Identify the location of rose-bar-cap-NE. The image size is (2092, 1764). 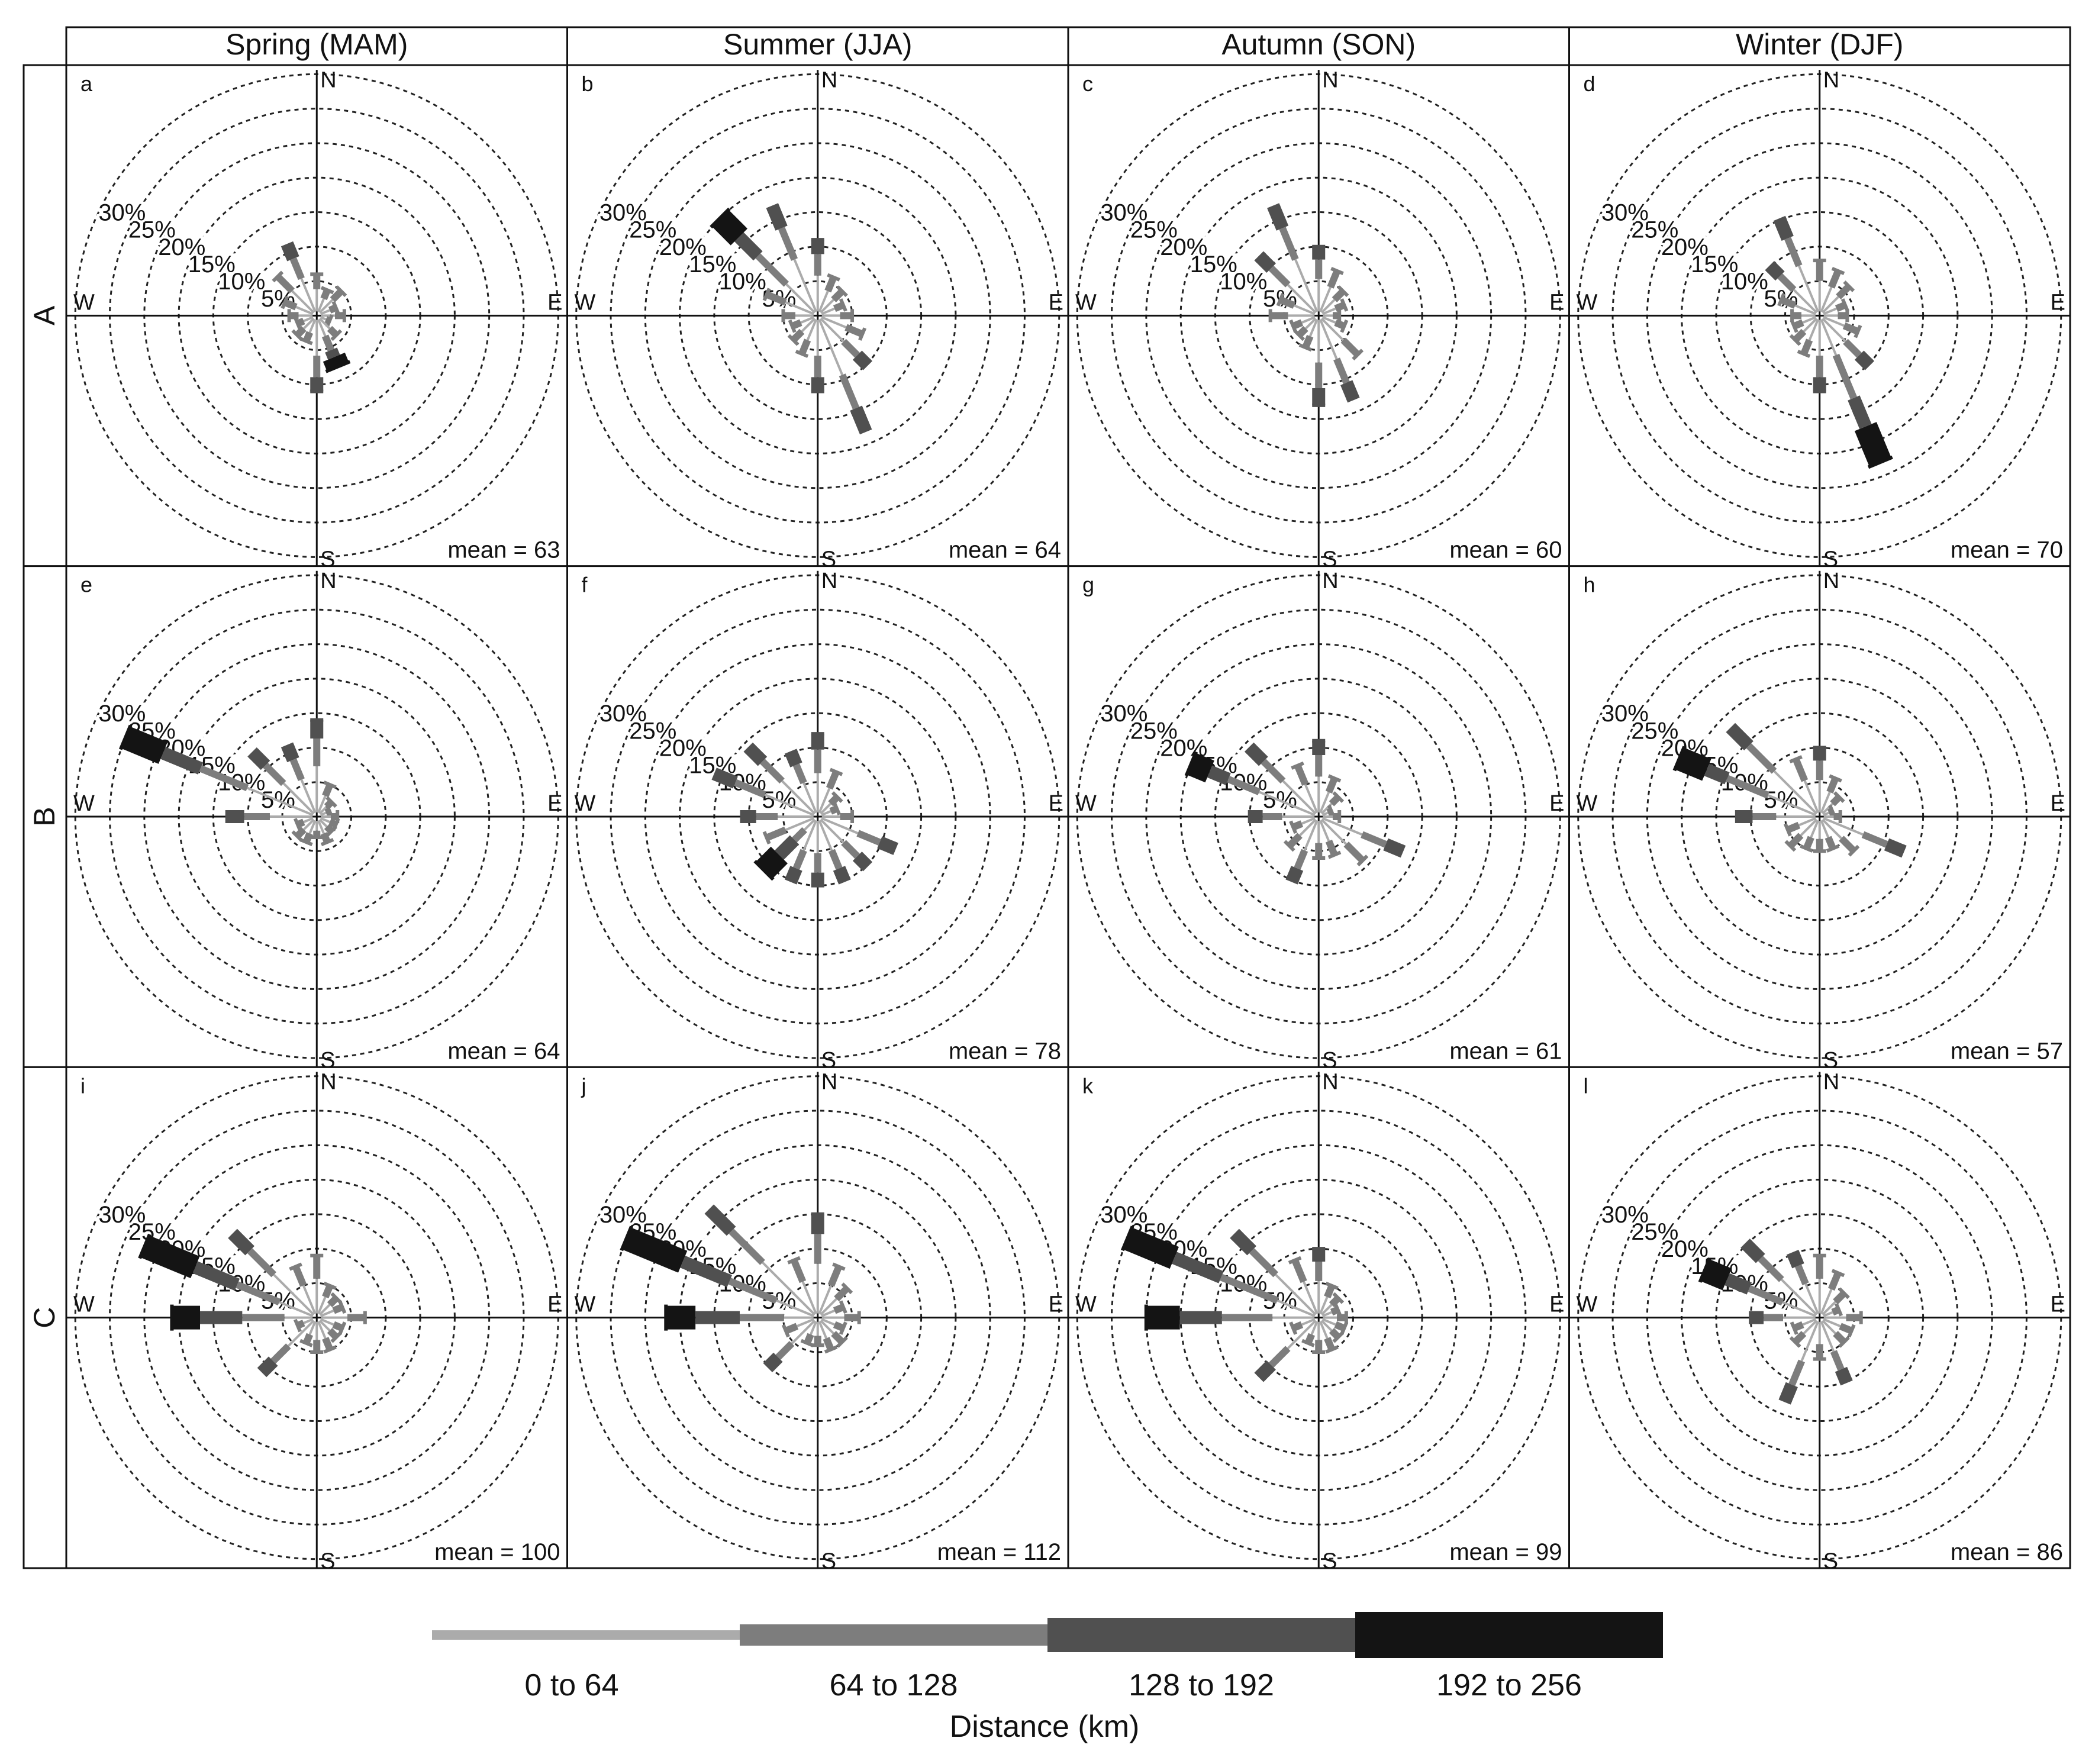
(1849, 286).